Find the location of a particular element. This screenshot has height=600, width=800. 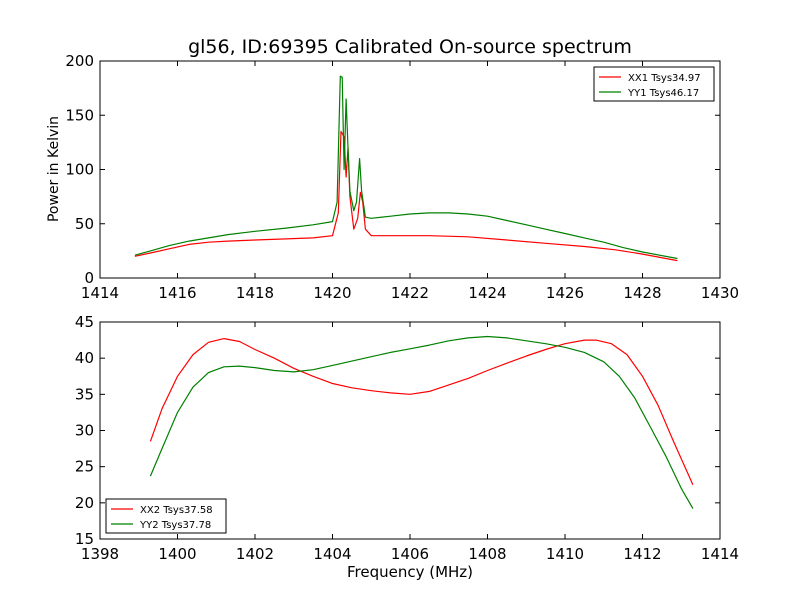

top-x-tick-label: 1418 is located at coordinates (255, 293).